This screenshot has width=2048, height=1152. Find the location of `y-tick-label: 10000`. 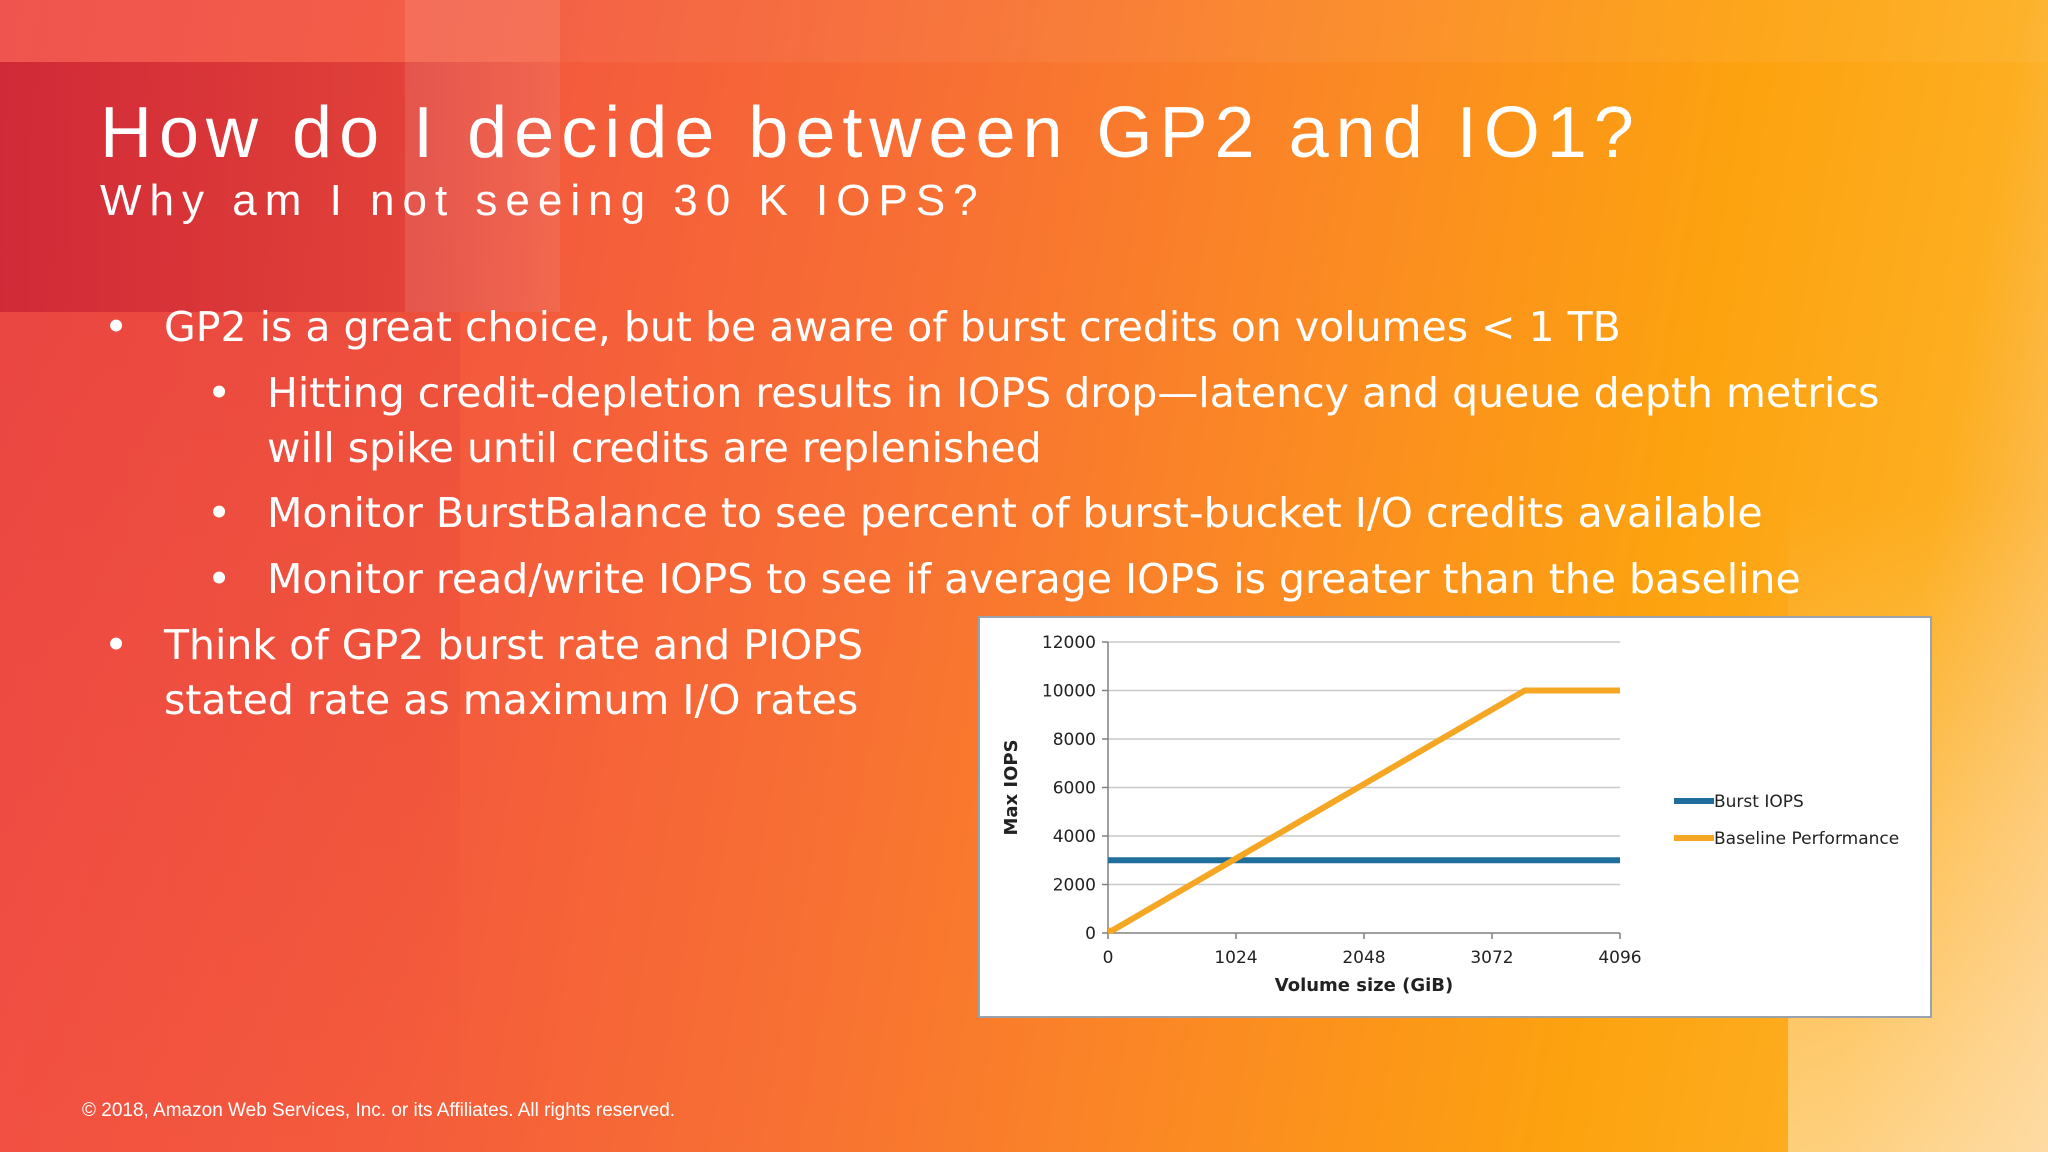

y-tick-label: 10000 is located at coordinates (1069, 692).